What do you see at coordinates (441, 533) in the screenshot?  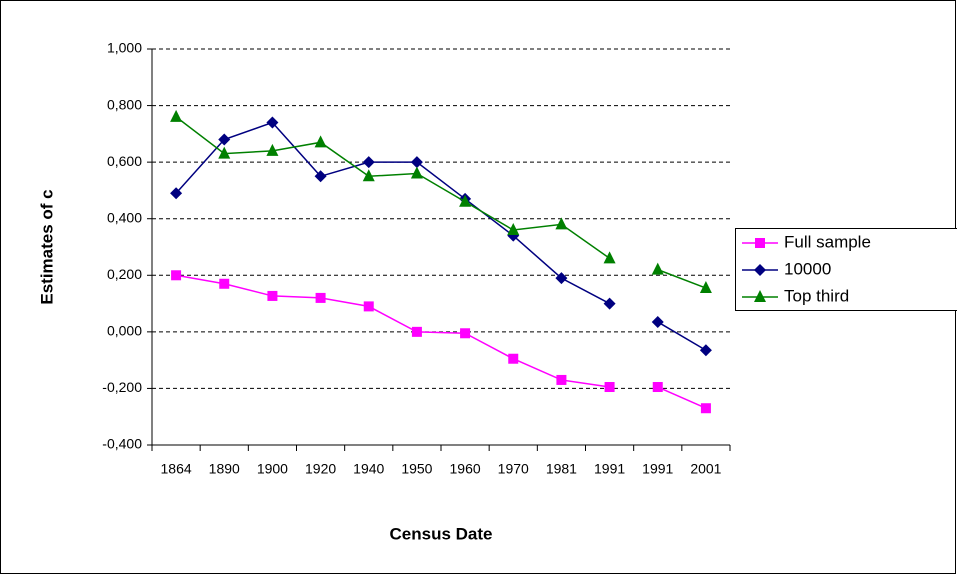 I see `x-axis-title: Census Date` at bounding box center [441, 533].